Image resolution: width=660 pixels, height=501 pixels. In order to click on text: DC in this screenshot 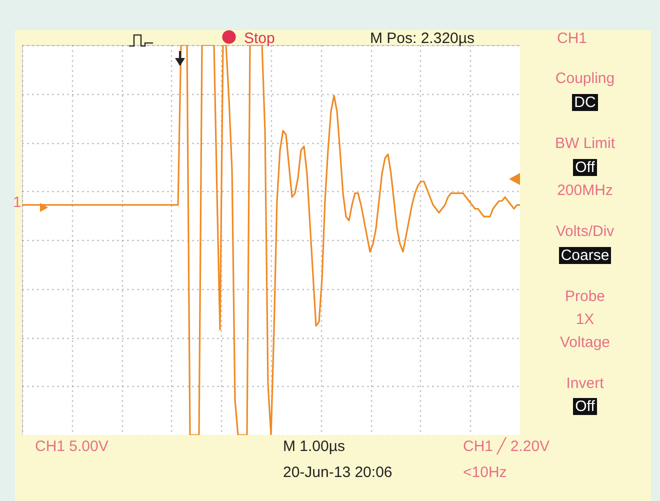, I will do `click(585, 102)`.